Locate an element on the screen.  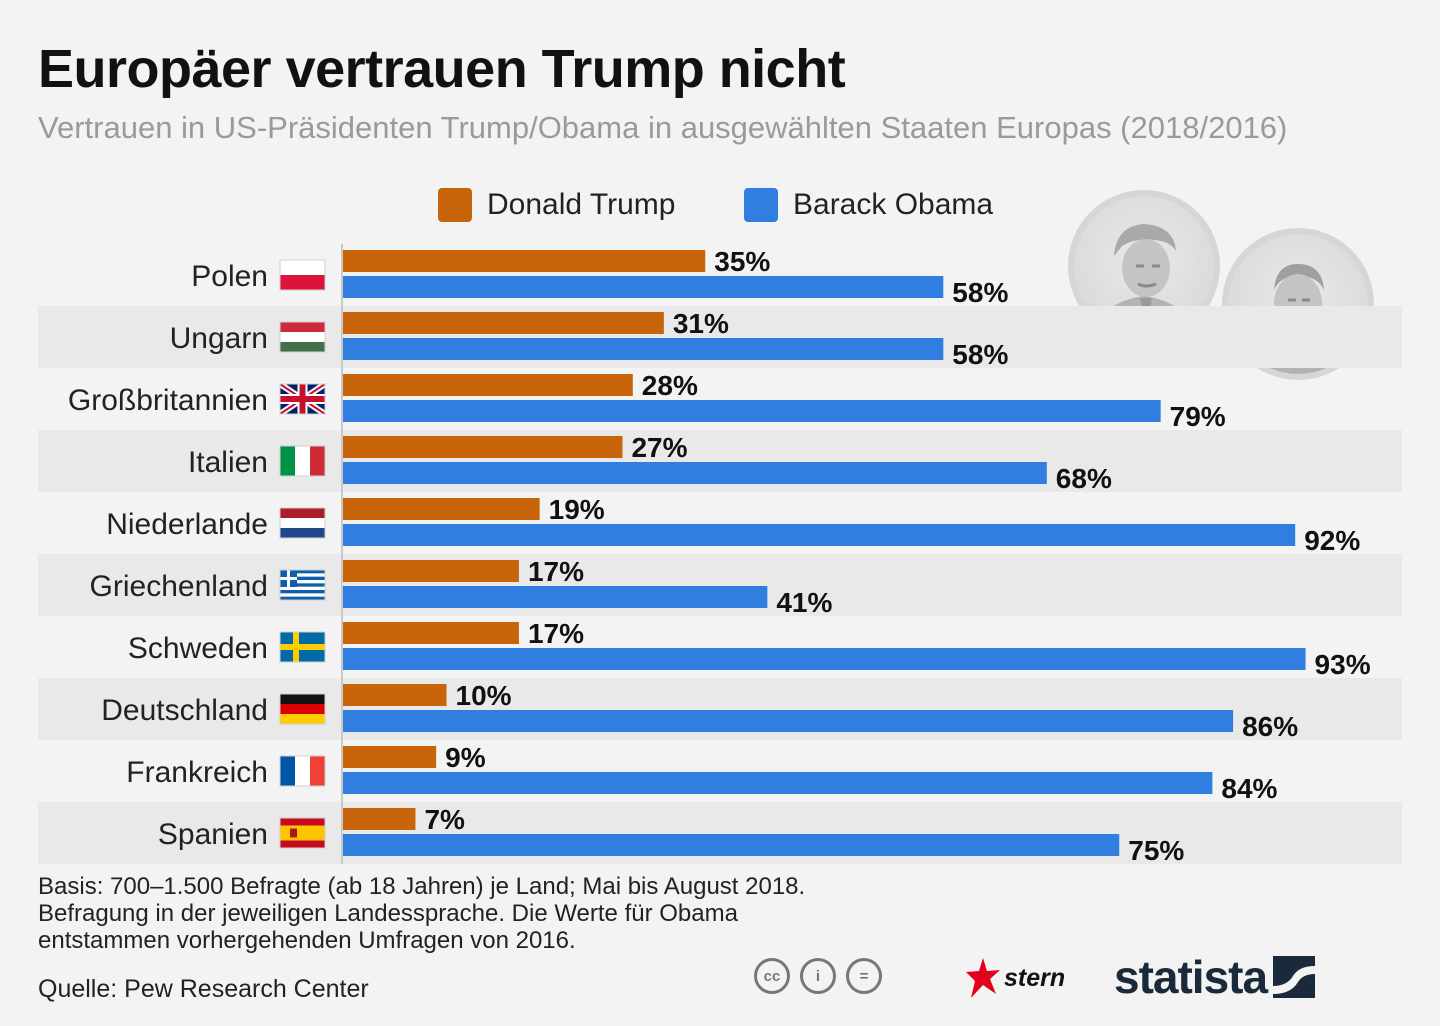
flag-greece-icon is located at coordinates (302, 585).